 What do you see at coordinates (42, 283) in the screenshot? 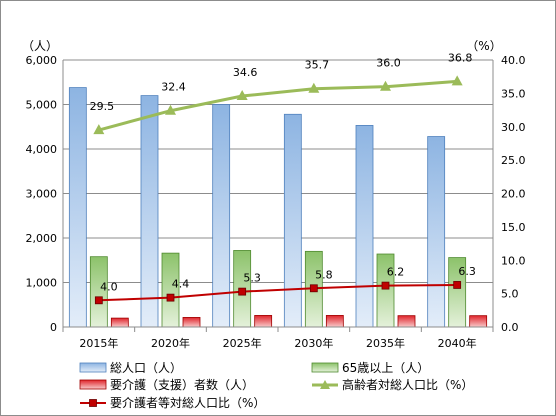
I see `left-axis-tick-label: 1,000` at bounding box center [42, 283].